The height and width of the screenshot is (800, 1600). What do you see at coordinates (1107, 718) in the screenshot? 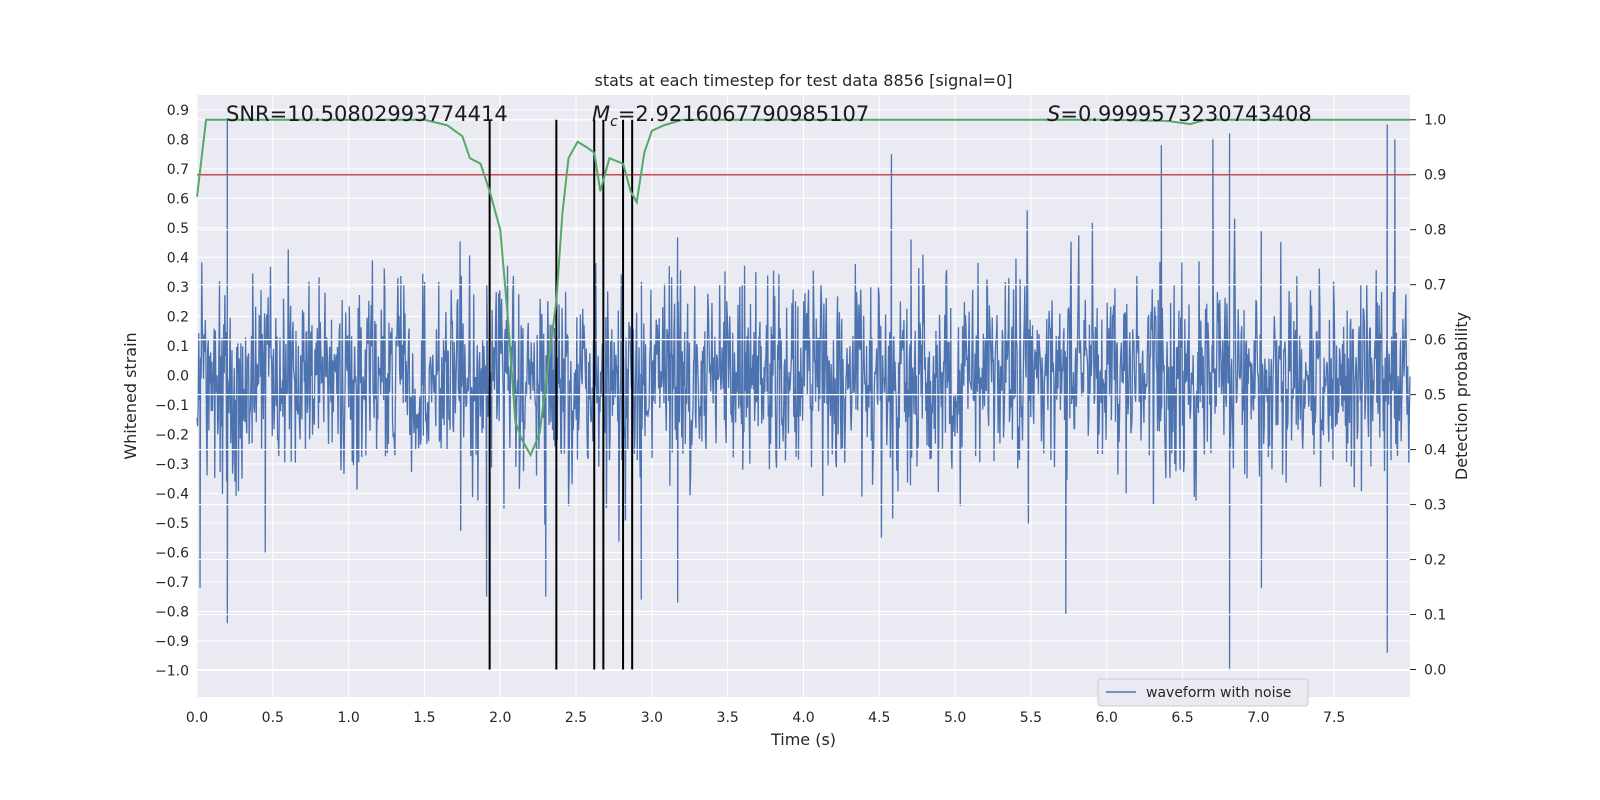
I see `x-tick-label: 6.0` at bounding box center [1107, 718].